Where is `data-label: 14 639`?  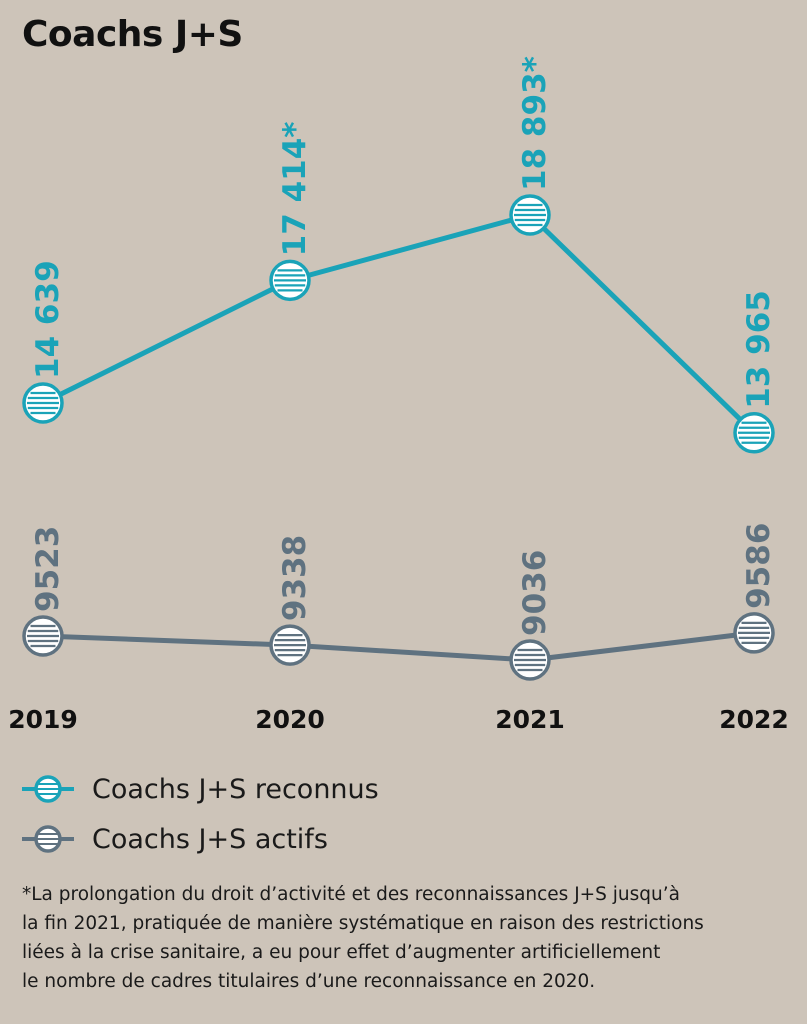
data-label: 14 639 is located at coordinates (48, 319).